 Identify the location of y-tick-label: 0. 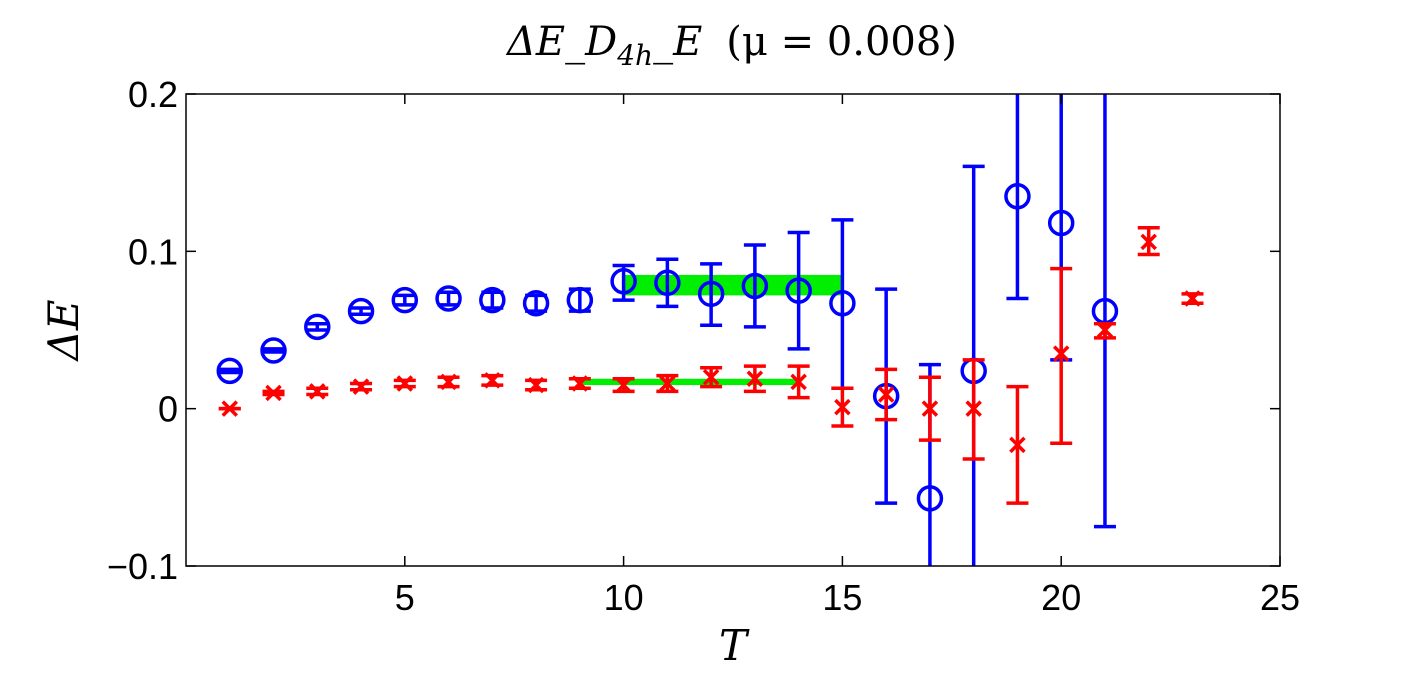
(168, 409).